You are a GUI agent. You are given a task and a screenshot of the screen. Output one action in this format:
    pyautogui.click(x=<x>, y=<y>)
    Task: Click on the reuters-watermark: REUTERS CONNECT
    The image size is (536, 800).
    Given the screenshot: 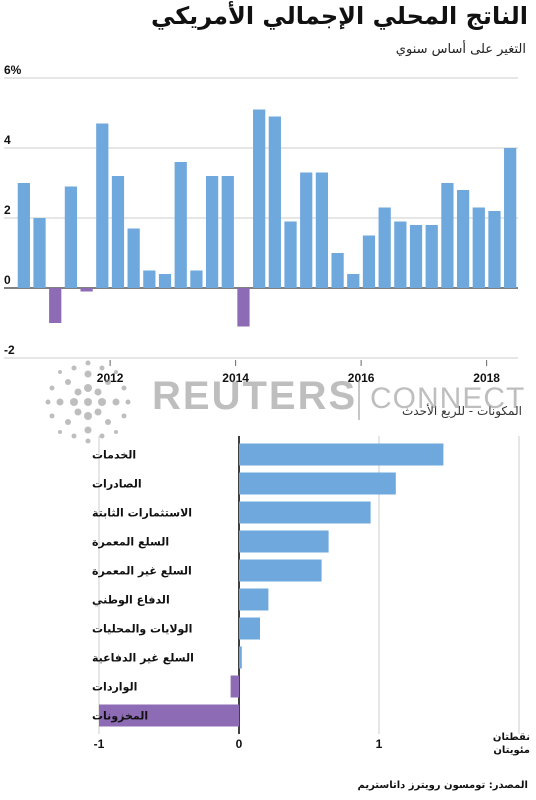 What is the action you would take?
    pyautogui.click(x=282, y=402)
    